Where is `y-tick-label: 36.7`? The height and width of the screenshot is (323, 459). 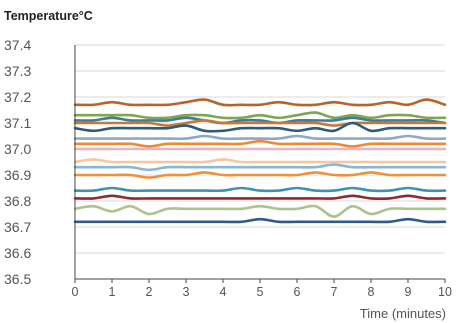
y-tick-label: 36.7 is located at coordinates (17, 227).